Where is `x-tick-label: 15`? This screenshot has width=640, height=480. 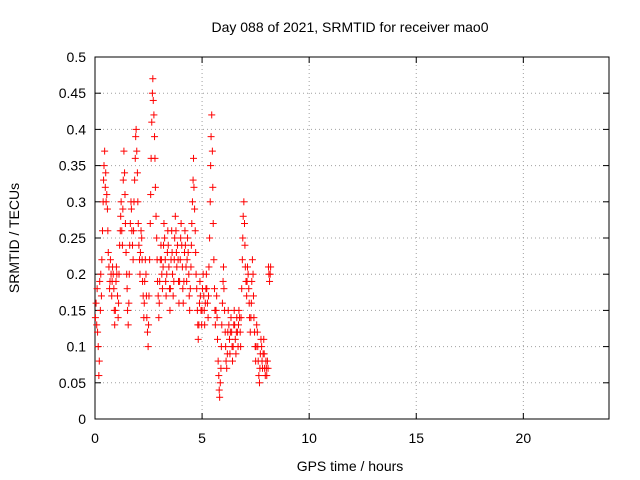
x-tick-label: 15 is located at coordinates (416, 438).